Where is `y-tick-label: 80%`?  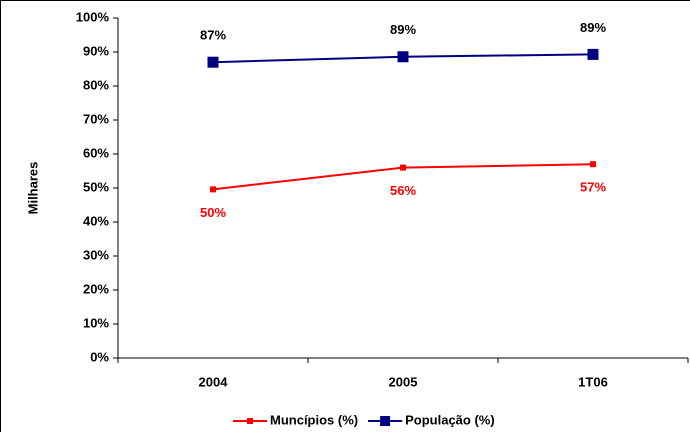 y-tick-label: 80% is located at coordinates (96, 84).